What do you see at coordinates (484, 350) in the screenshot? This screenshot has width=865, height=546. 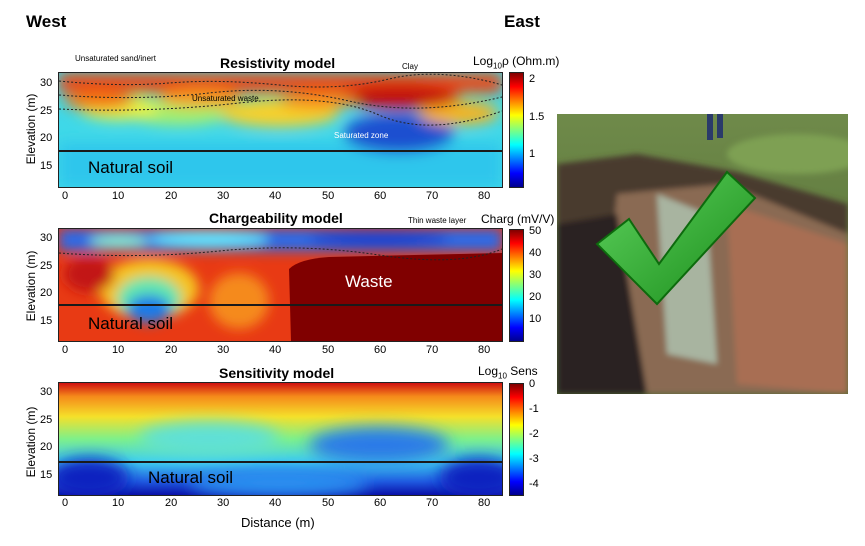 I see `chargeability-xtick: 80` at bounding box center [484, 350].